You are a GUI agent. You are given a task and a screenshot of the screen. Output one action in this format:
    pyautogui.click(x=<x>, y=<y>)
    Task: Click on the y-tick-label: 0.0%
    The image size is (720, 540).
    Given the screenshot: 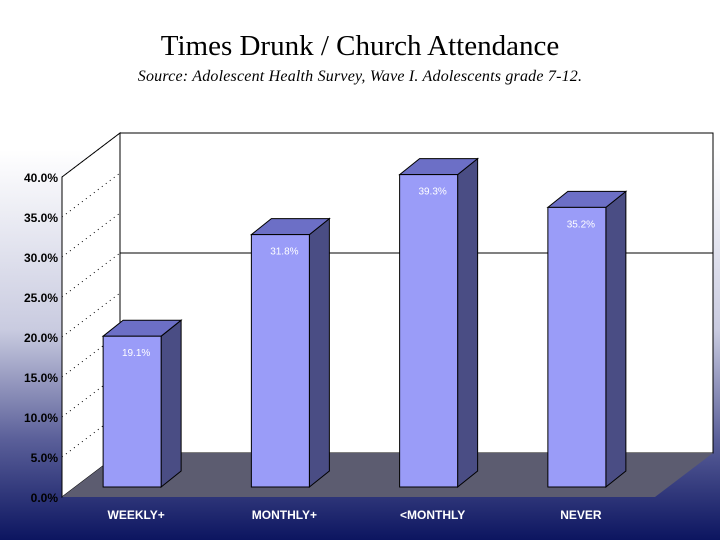 What is the action you would take?
    pyautogui.click(x=45, y=498)
    